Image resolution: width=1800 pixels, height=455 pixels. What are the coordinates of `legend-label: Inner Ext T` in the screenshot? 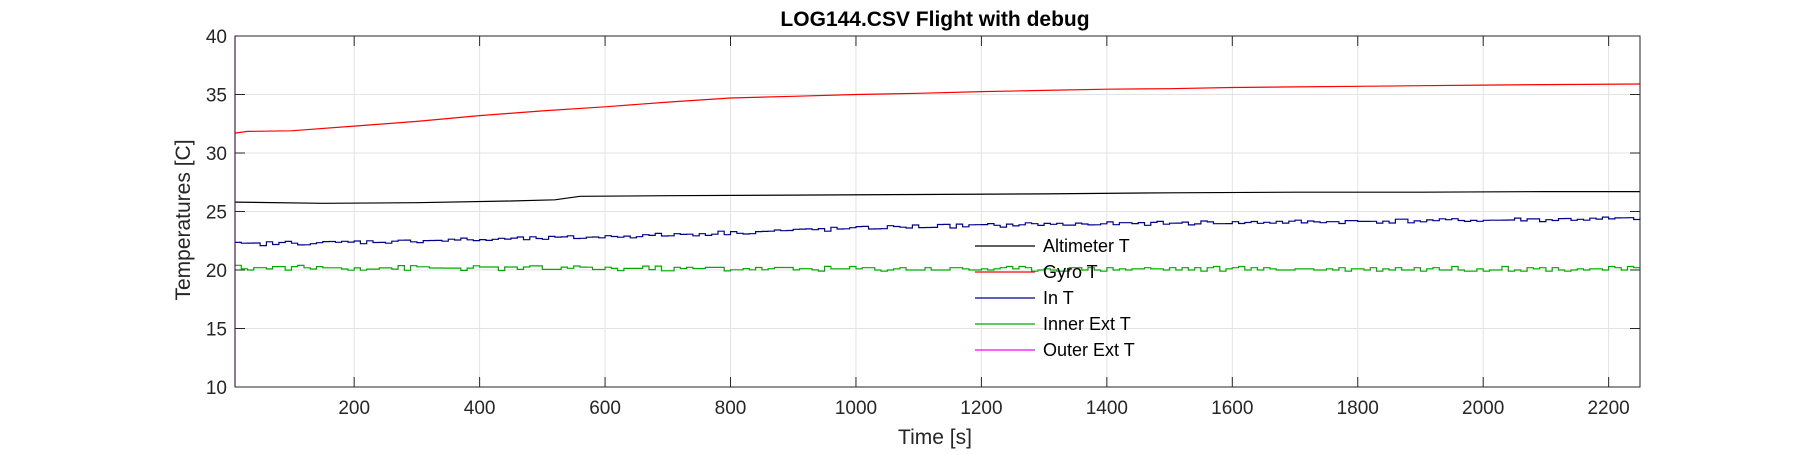 It's located at (1087, 324).